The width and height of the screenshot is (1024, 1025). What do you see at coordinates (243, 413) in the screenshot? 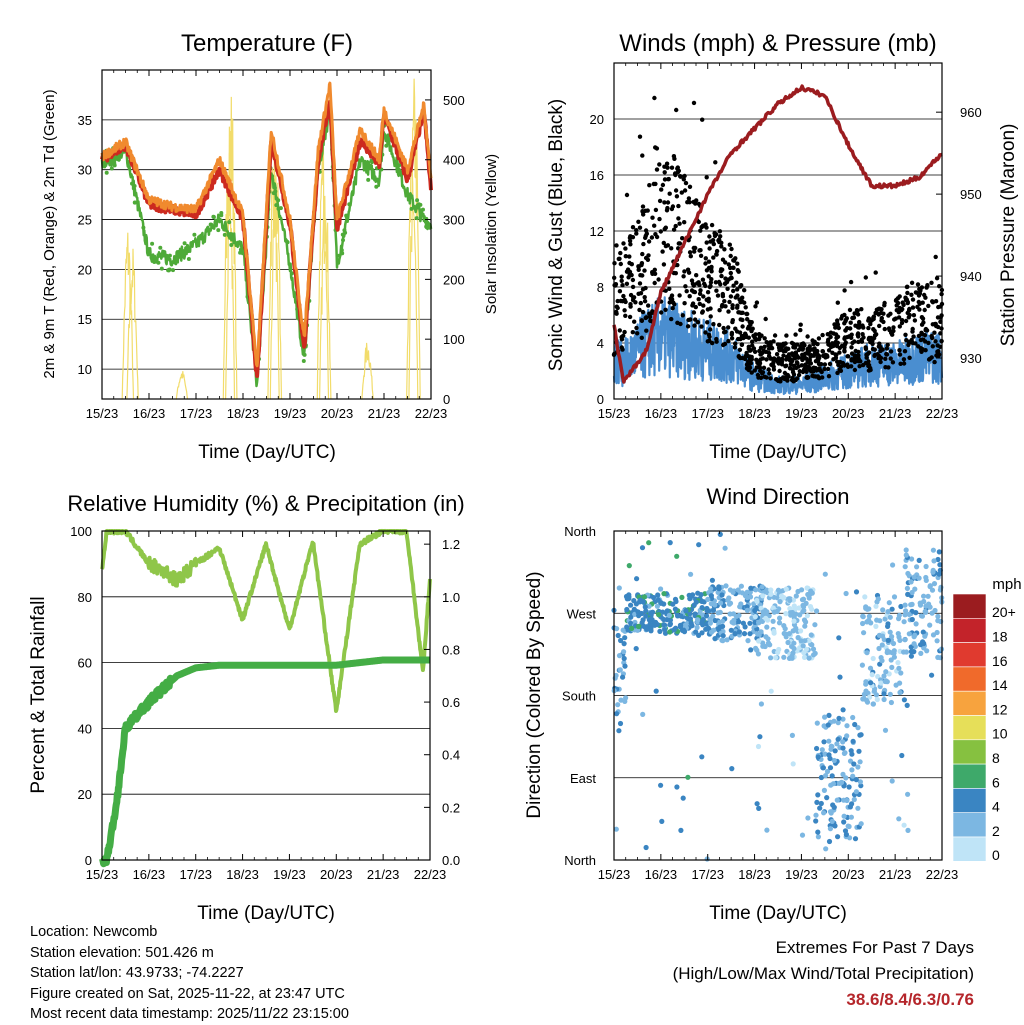
I see `temperature-x-tick-label: 18/23` at bounding box center [243, 413].